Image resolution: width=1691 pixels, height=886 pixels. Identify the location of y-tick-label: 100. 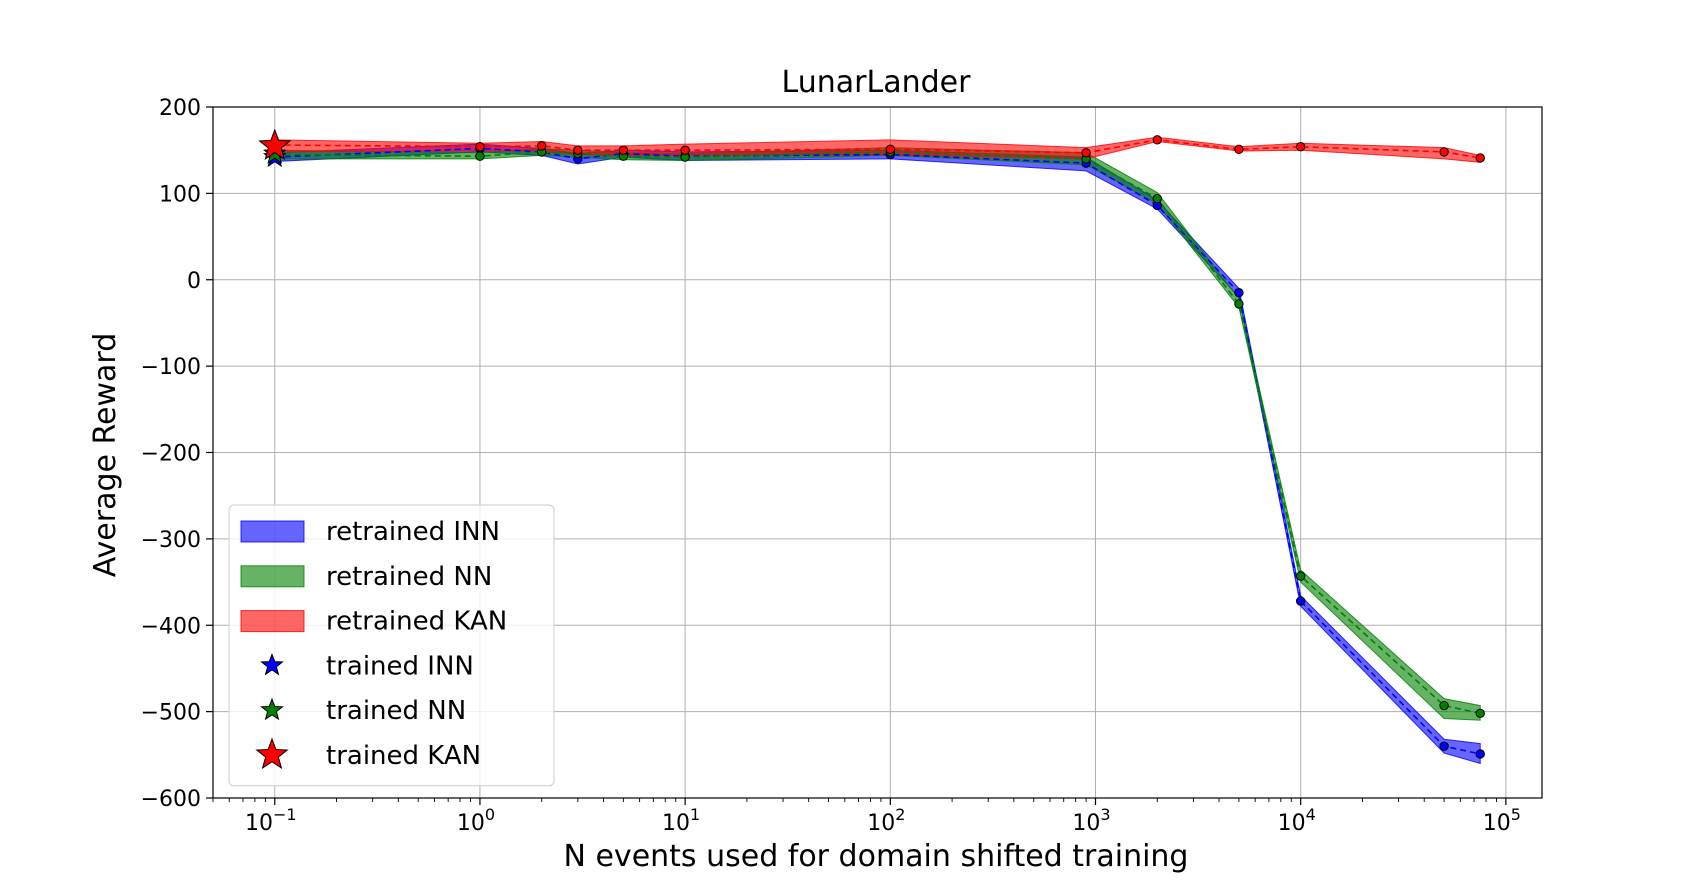
(180, 194).